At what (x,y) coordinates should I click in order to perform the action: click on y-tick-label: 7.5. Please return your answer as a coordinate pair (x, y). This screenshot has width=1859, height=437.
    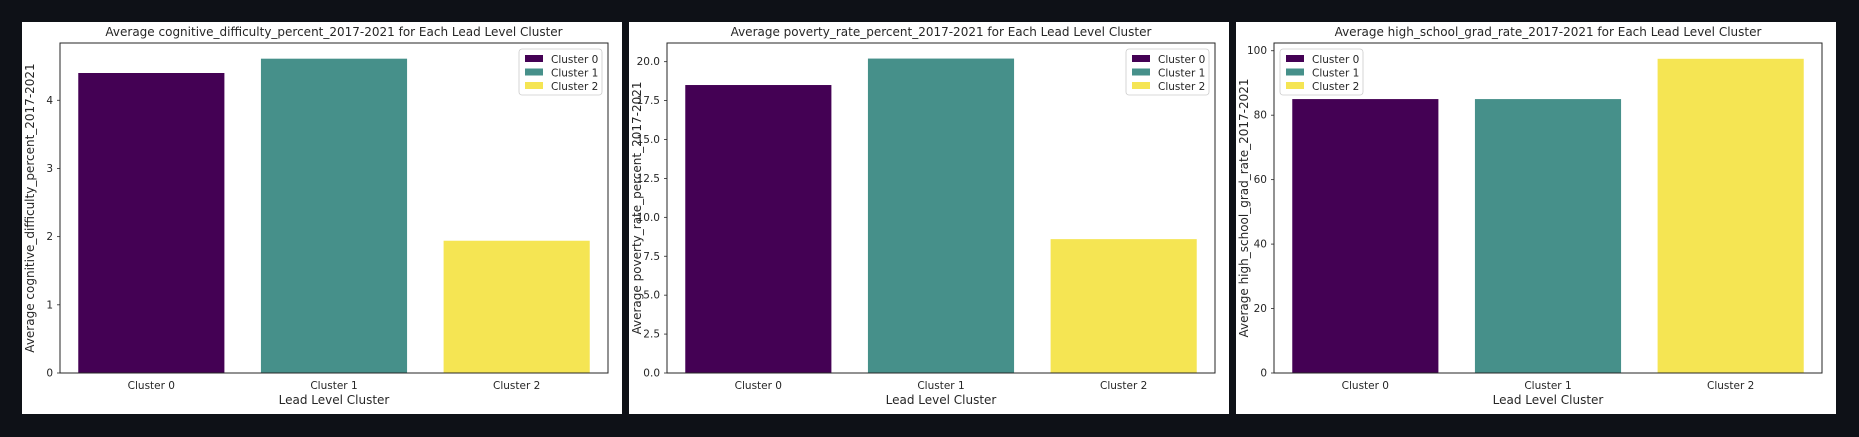
    Looking at the image, I should click on (651, 257).